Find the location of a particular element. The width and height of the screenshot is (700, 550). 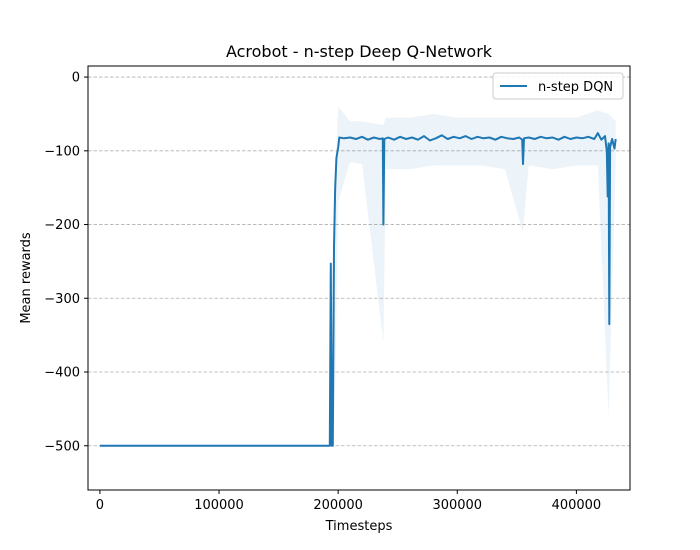

y-tick-label-2: −200 is located at coordinates (62, 225).